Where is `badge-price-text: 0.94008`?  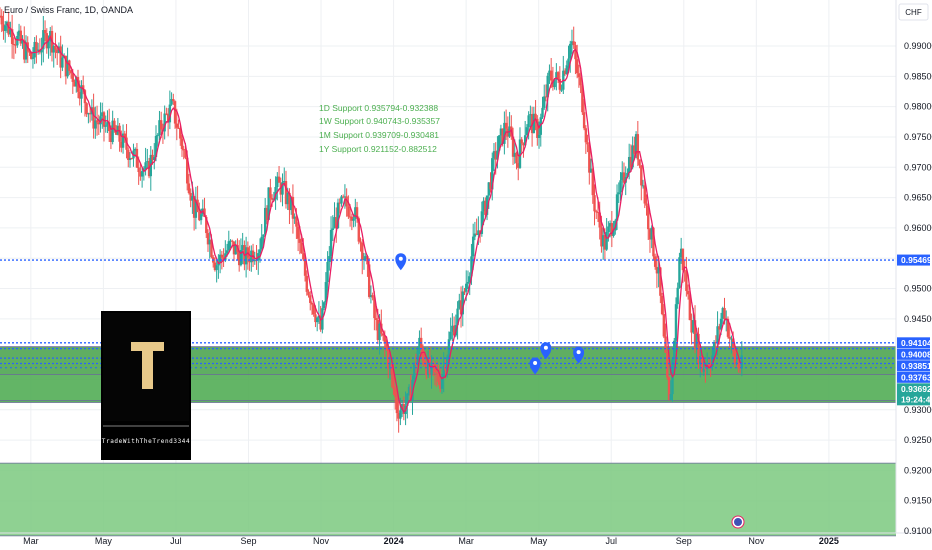
badge-price-text: 0.94008 is located at coordinates (916, 354).